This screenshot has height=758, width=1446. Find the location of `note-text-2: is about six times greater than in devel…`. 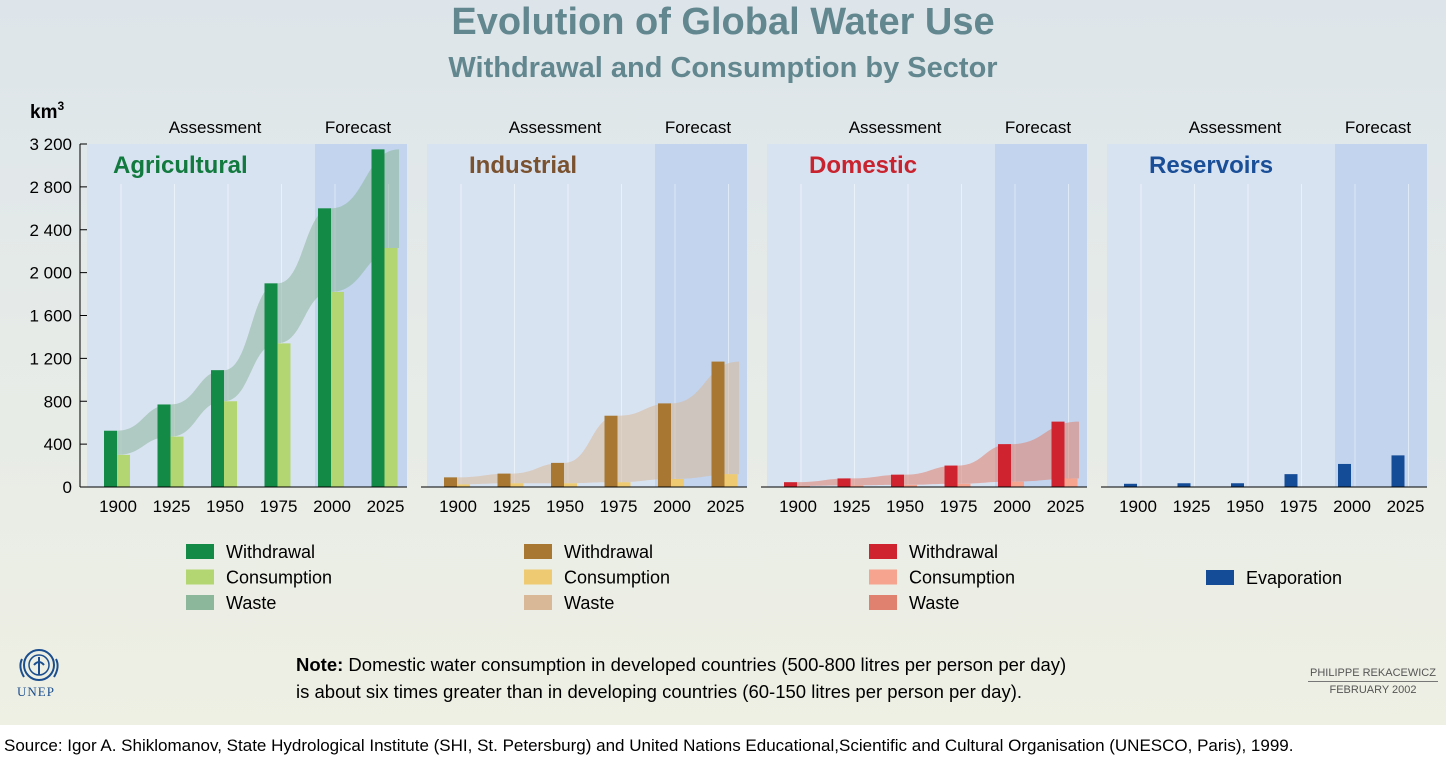

note-text-2: is about six times greater than in devel… is located at coordinates (659, 691).